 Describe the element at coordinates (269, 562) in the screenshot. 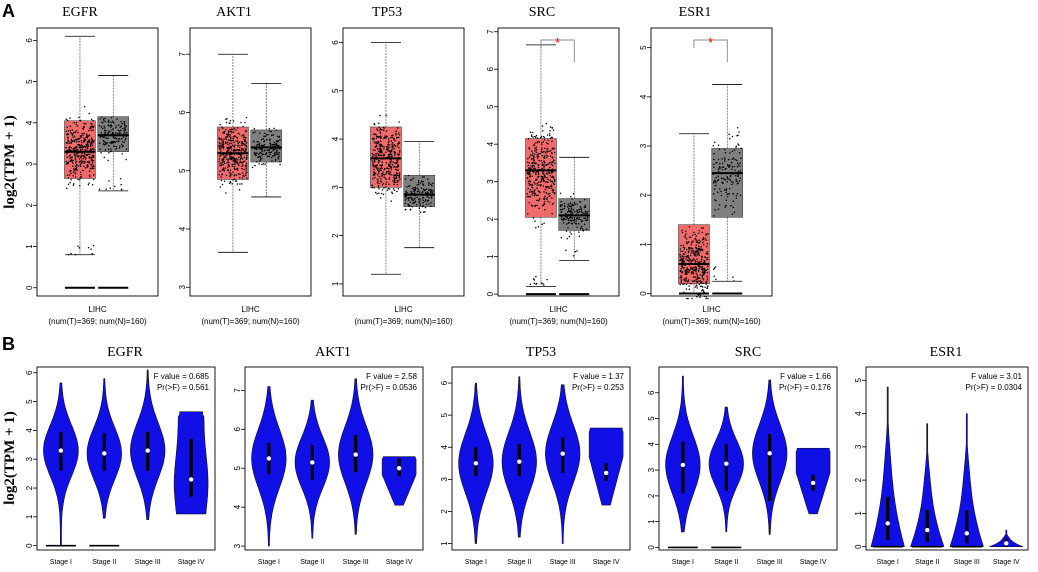

I see `stage-label: Stage I` at that location.